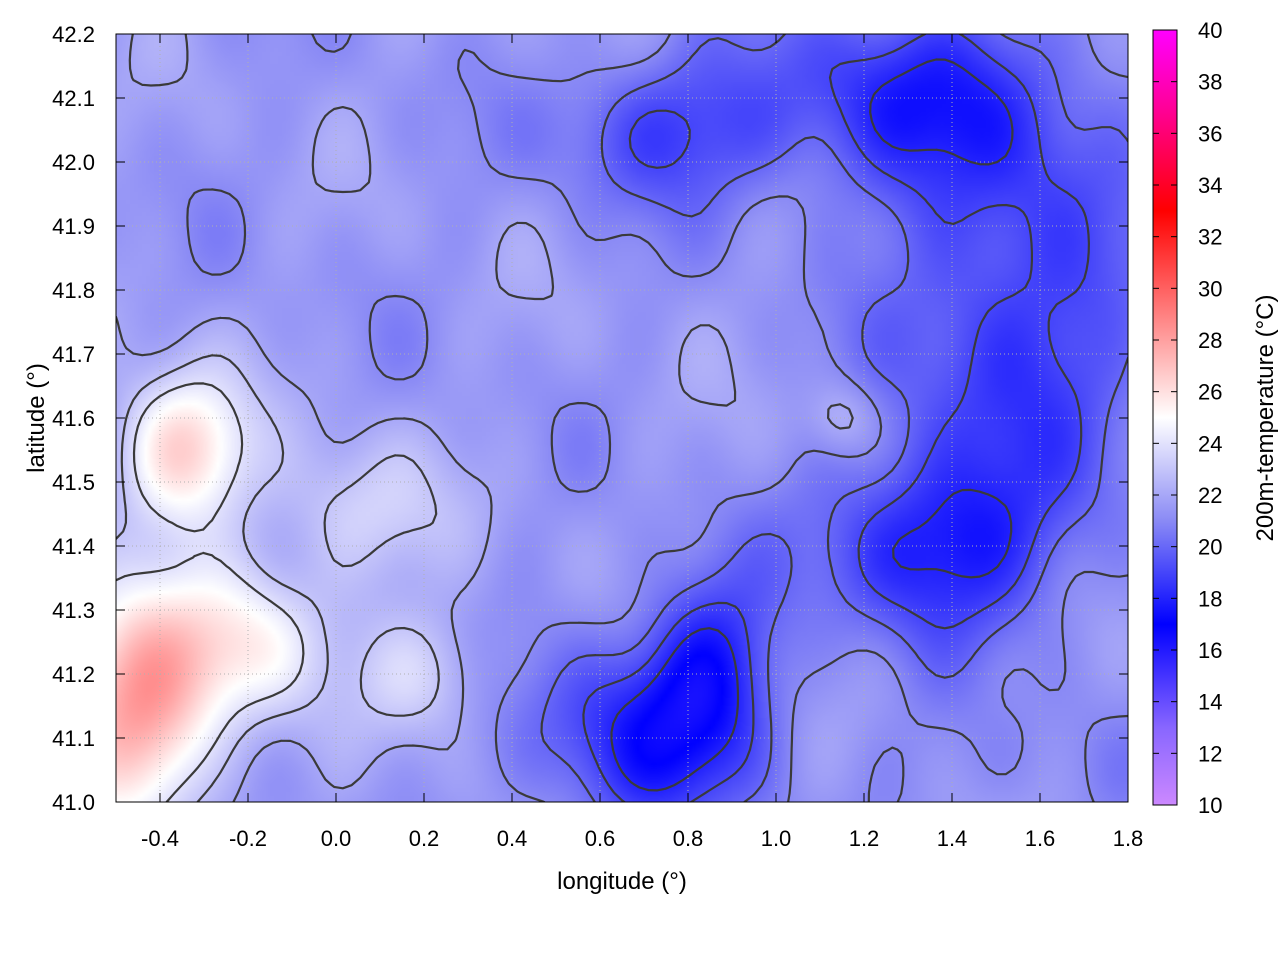 This screenshot has width=1280, height=960. What do you see at coordinates (73, 674) in the screenshot?
I see `y-tick-label: 41.2` at bounding box center [73, 674].